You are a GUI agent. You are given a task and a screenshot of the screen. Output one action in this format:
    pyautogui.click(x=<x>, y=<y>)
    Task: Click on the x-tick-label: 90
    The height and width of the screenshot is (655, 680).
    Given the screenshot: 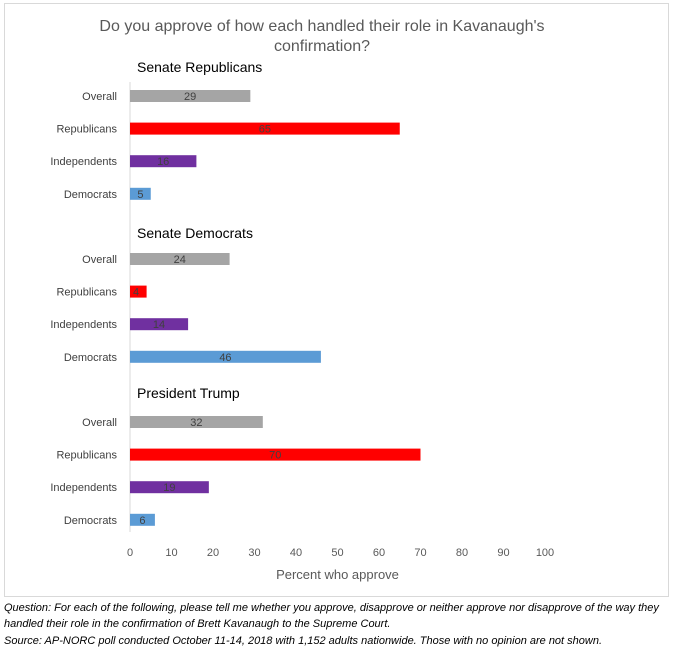 What is the action you would take?
    pyautogui.click(x=503, y=553)
    